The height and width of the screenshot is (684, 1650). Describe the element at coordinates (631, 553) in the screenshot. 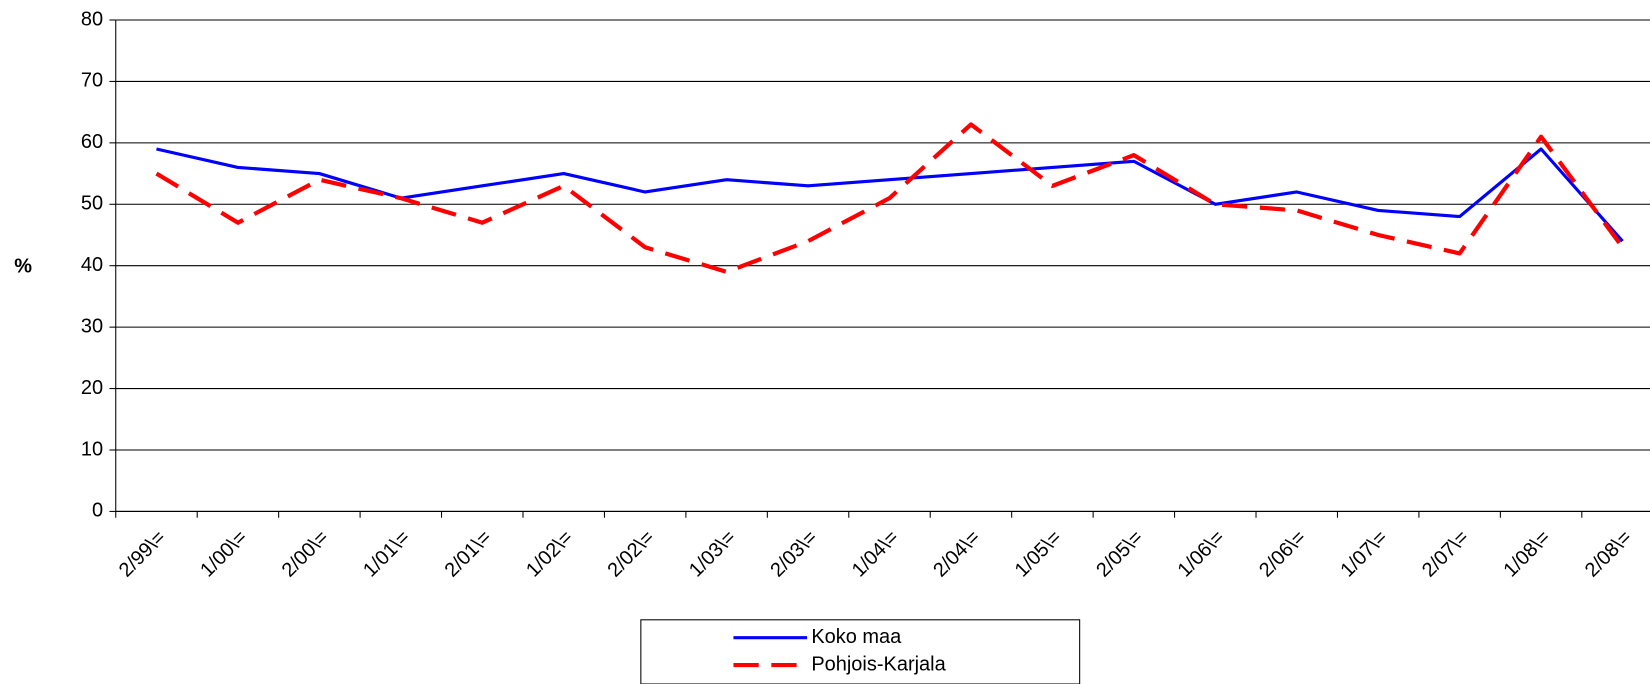

I see `x-tick-label: 2/02\=` at that location.